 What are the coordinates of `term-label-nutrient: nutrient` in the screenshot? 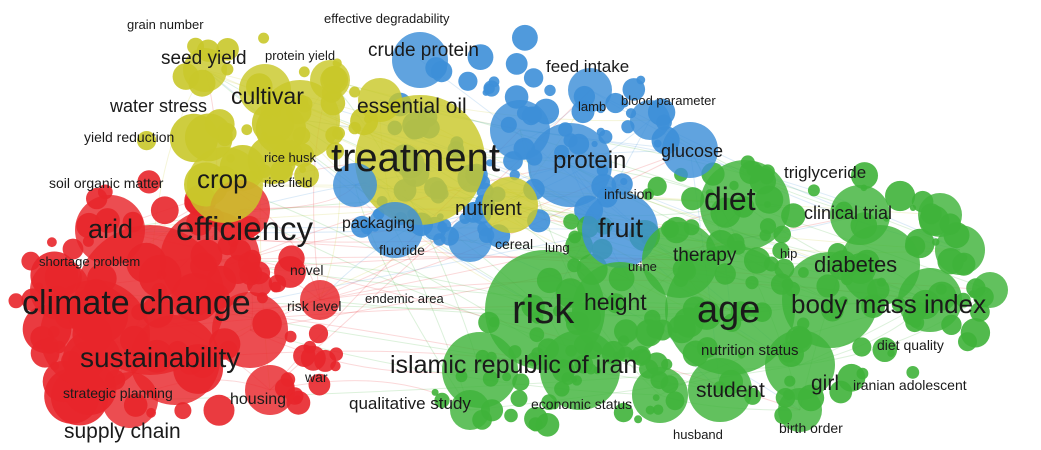 It's located at (488, 209).